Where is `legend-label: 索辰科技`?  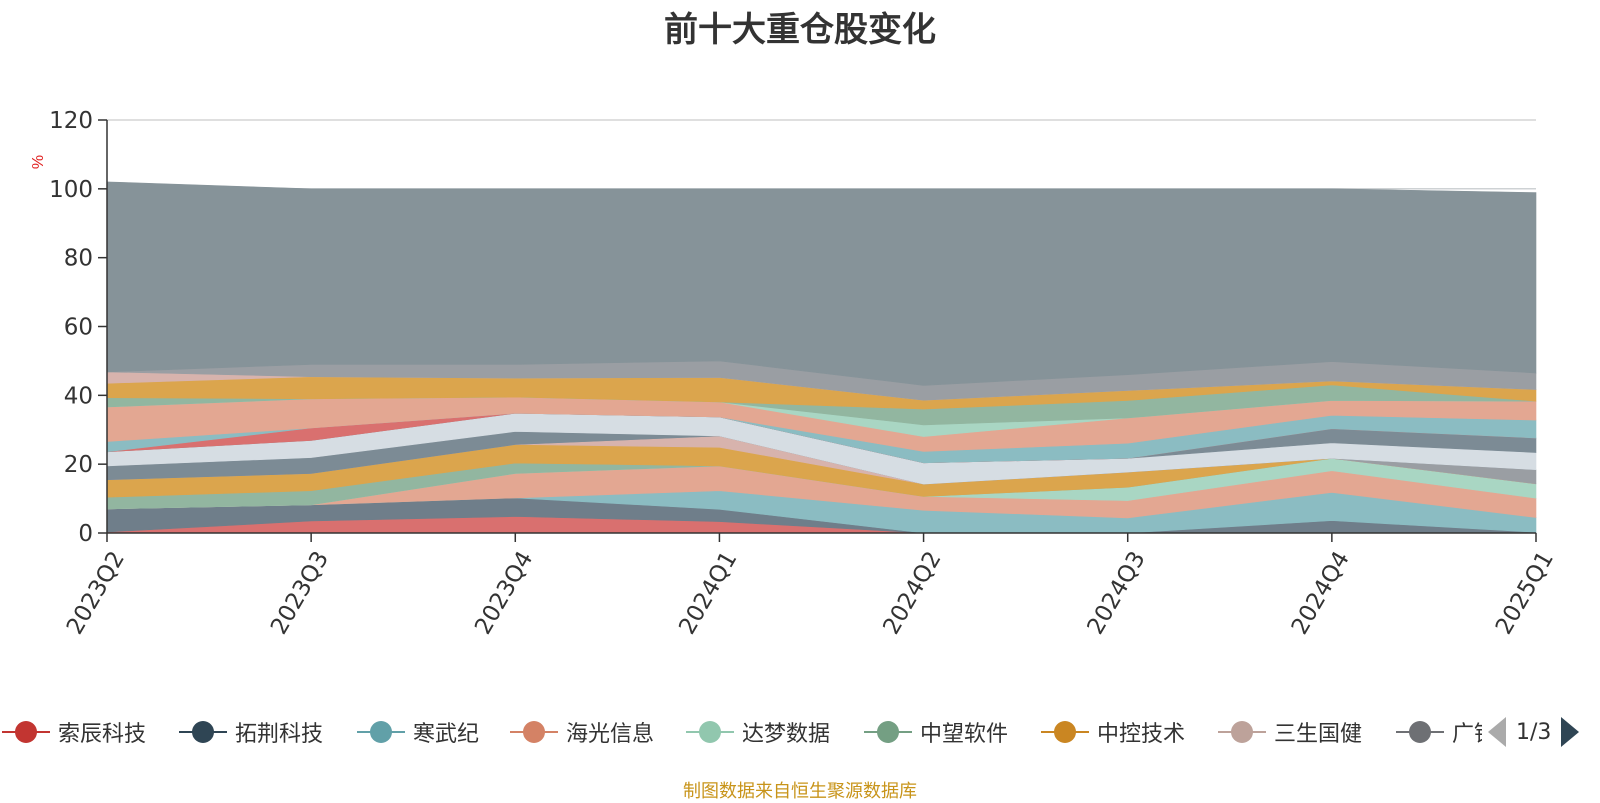
legend-label: 索辰科技 is located at coordinates (102, 734).